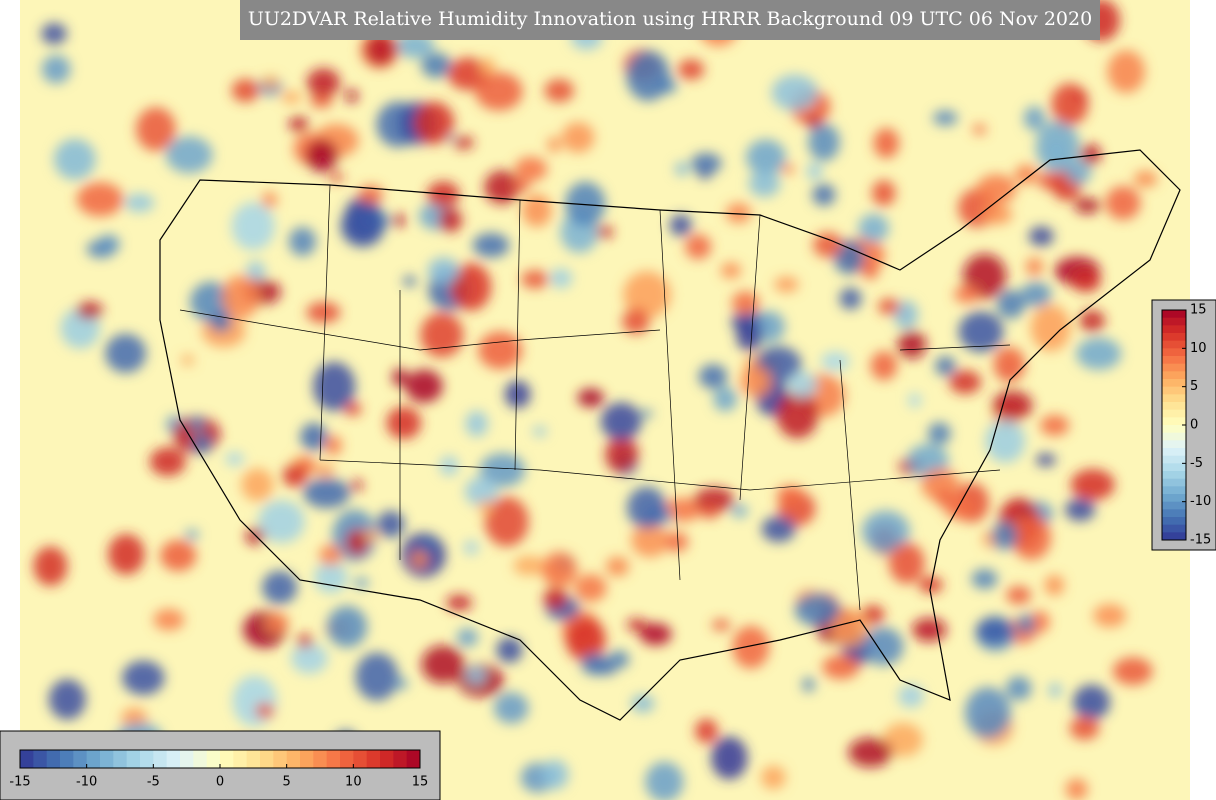 The height and width of the screenshot is (800, 1216). Describe the element at coordinates (1194, 425) in the screenshot. I see `tick-label: 0` at that location.